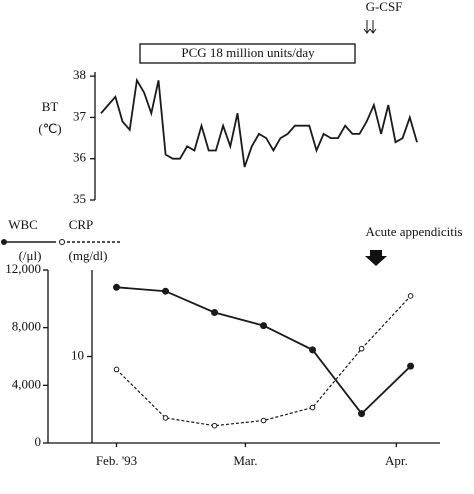  What do you see at coordinates (77, 354) in the screenshot?
I see `y2-tick-label: 10` at bounding box center [77, 354].